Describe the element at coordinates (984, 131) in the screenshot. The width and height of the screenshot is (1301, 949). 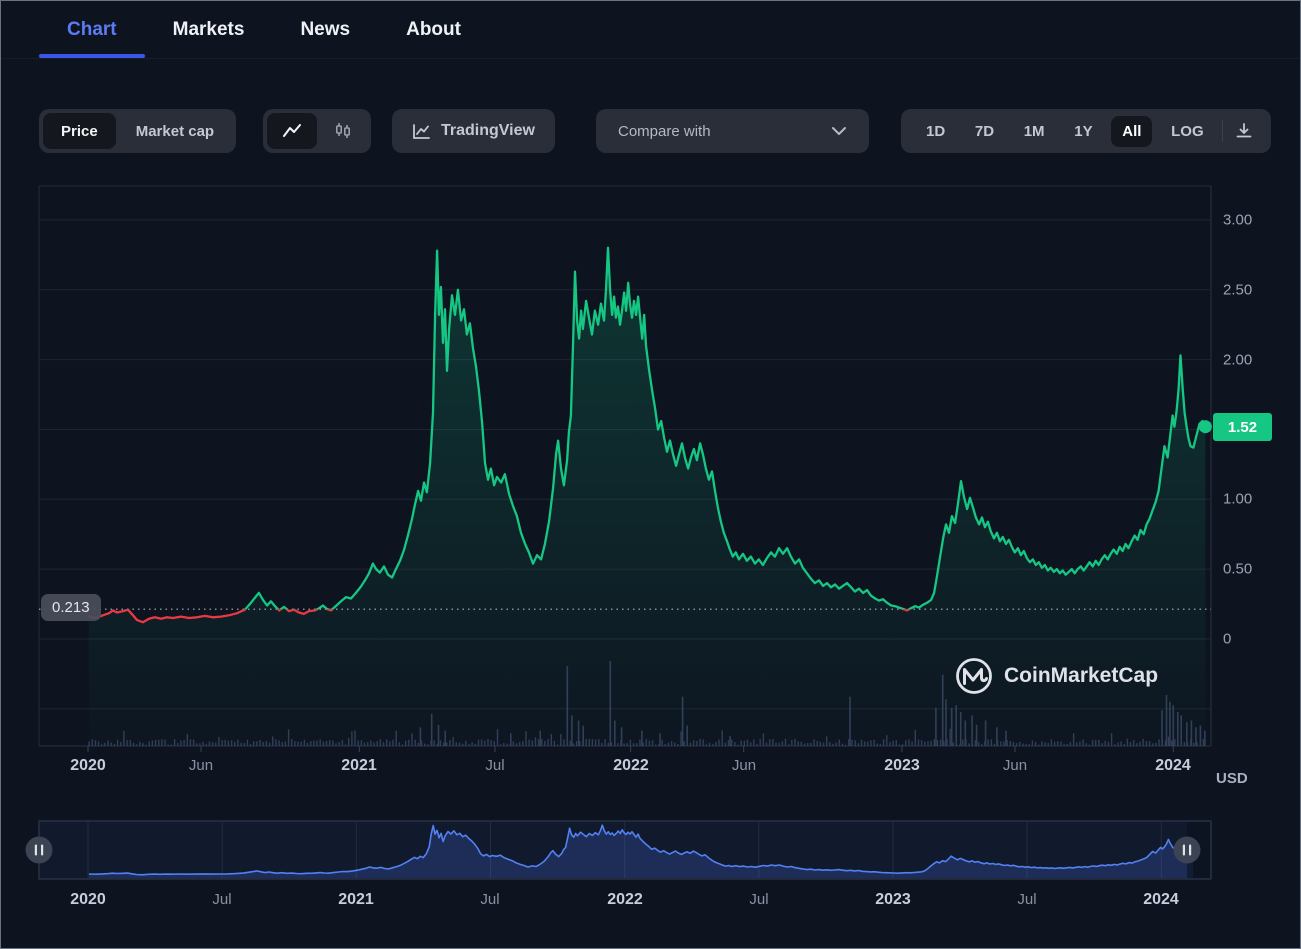
I see `range-button-7d: 7D` at that location.